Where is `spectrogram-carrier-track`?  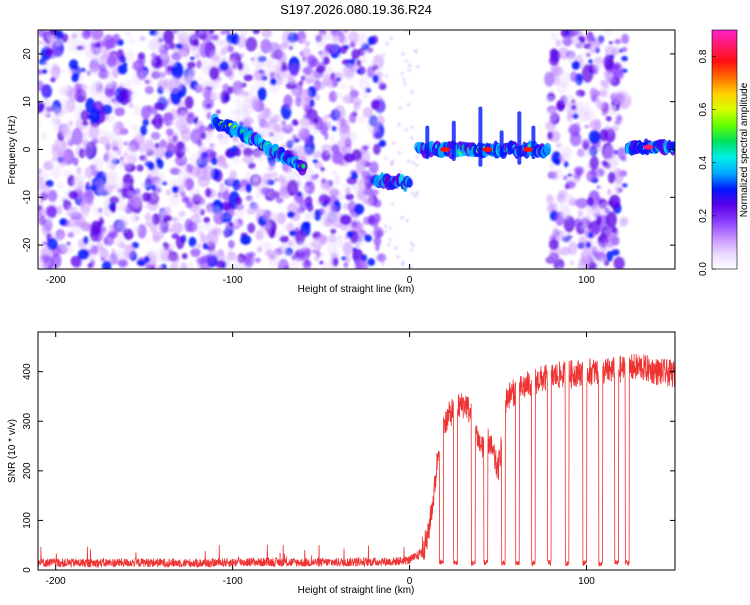 spectrogram-carrier-track is located at coordinates (442, 149).